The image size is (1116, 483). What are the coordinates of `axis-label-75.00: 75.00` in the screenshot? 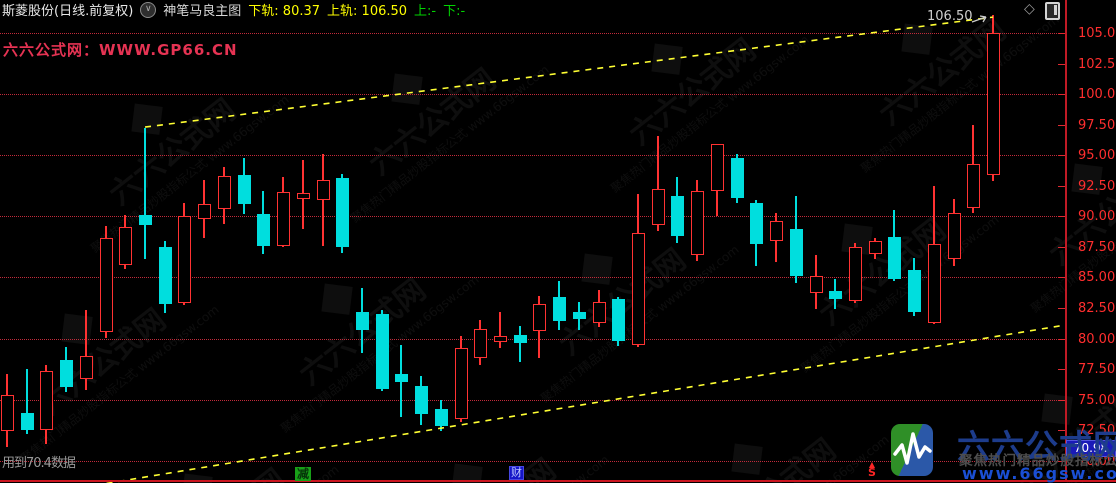 It's located at (1097, 400).